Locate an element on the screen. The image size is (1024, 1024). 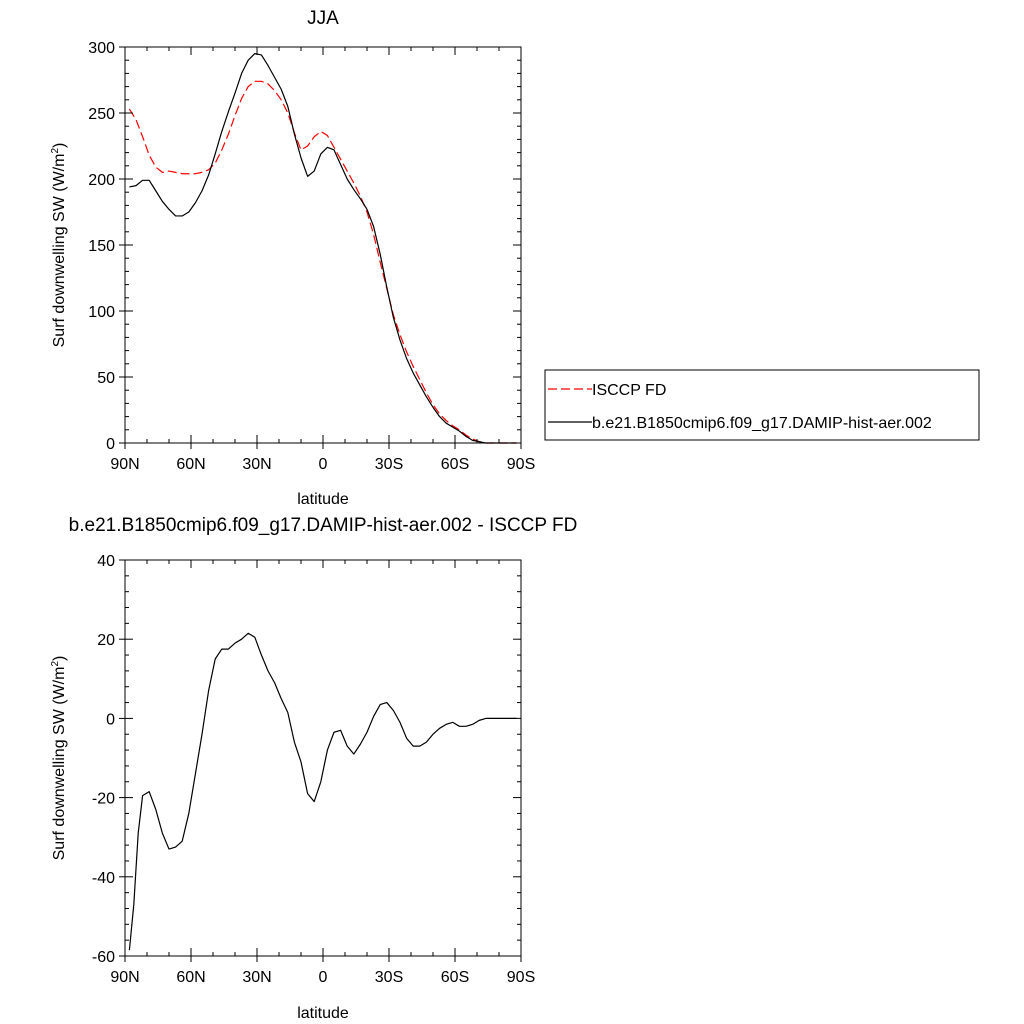
chart-bottom-ylabel: Surf downwelling SW (W/m2) is located at coordinates (59, 758).